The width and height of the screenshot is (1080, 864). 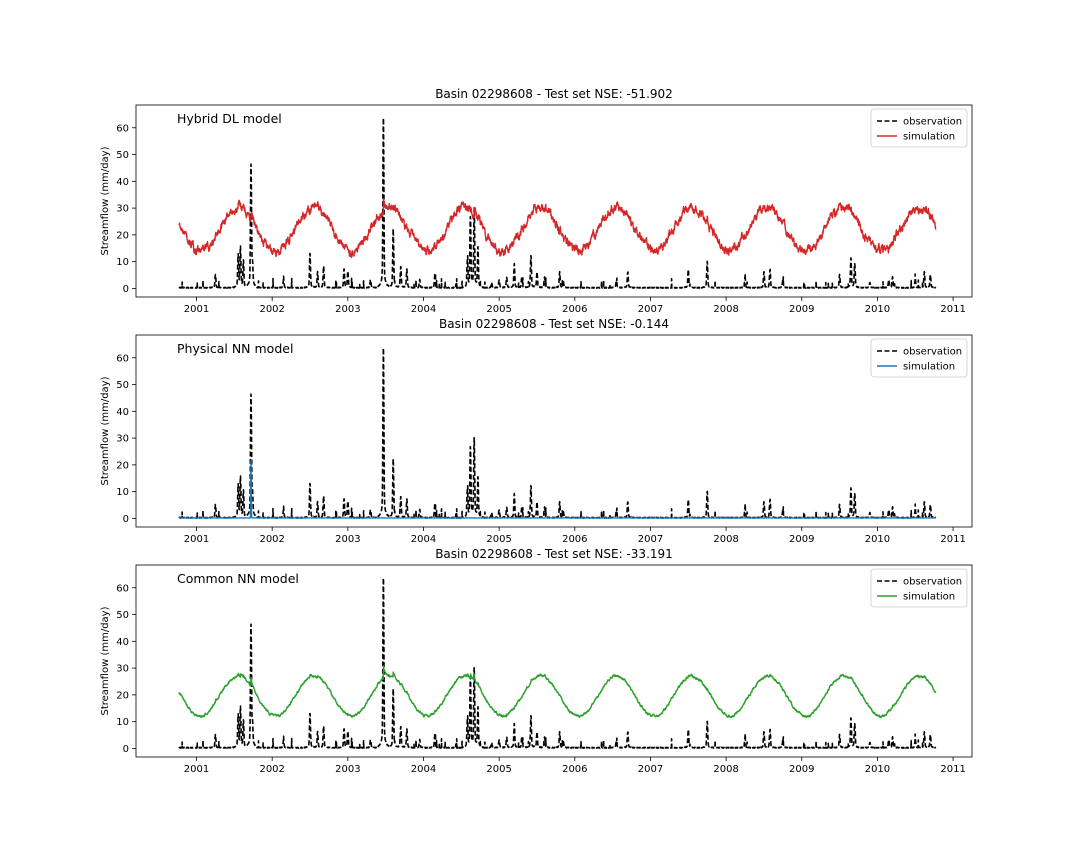 I want to click on chart-title: Basin 02298608 - Test set NSE: -51.902, so click(x=554, y=94).